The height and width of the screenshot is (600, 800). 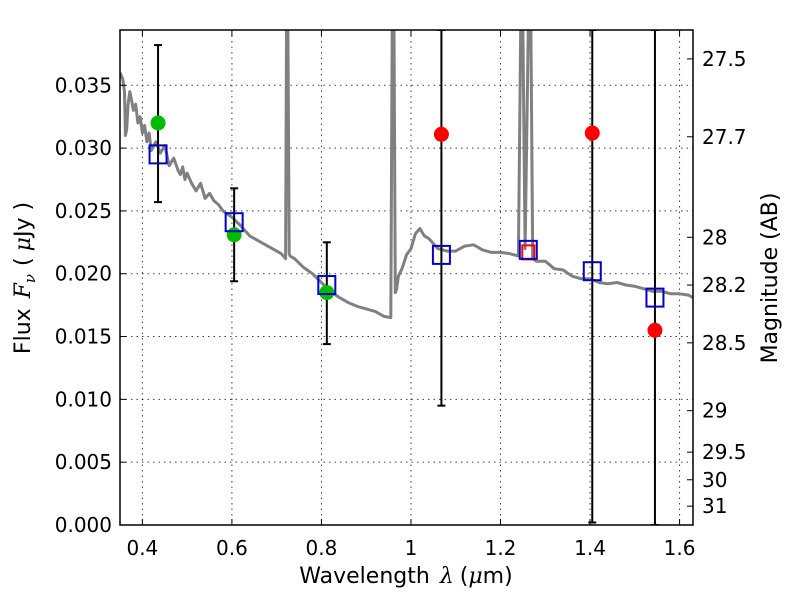 What do you see at coordinates (724, 59) in the screenshot?
I see `right-tick-label: 27.5` at bounding box center [724, 59].